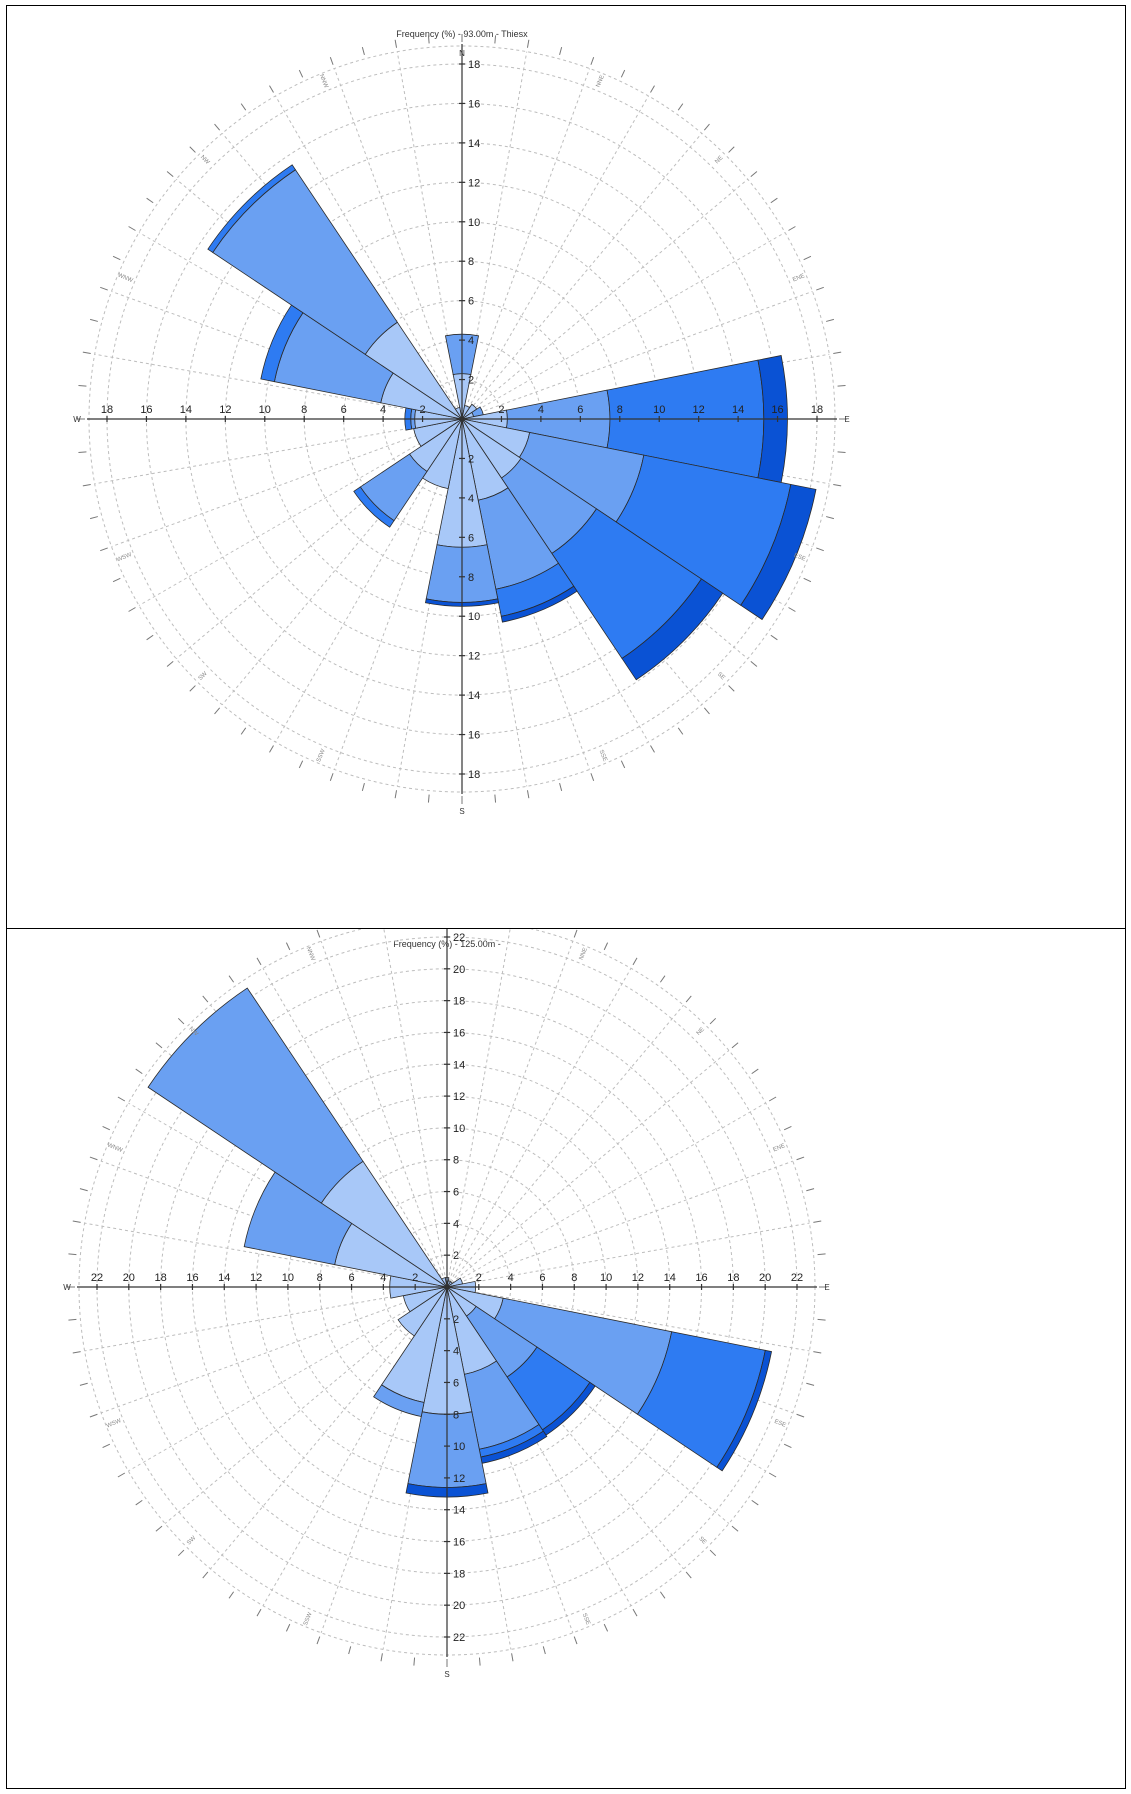  What do you see at coordinates (308, 1618) in the screenshot?
I see `sector-label-ssw: SSW` at bounding box center [308, 1618].